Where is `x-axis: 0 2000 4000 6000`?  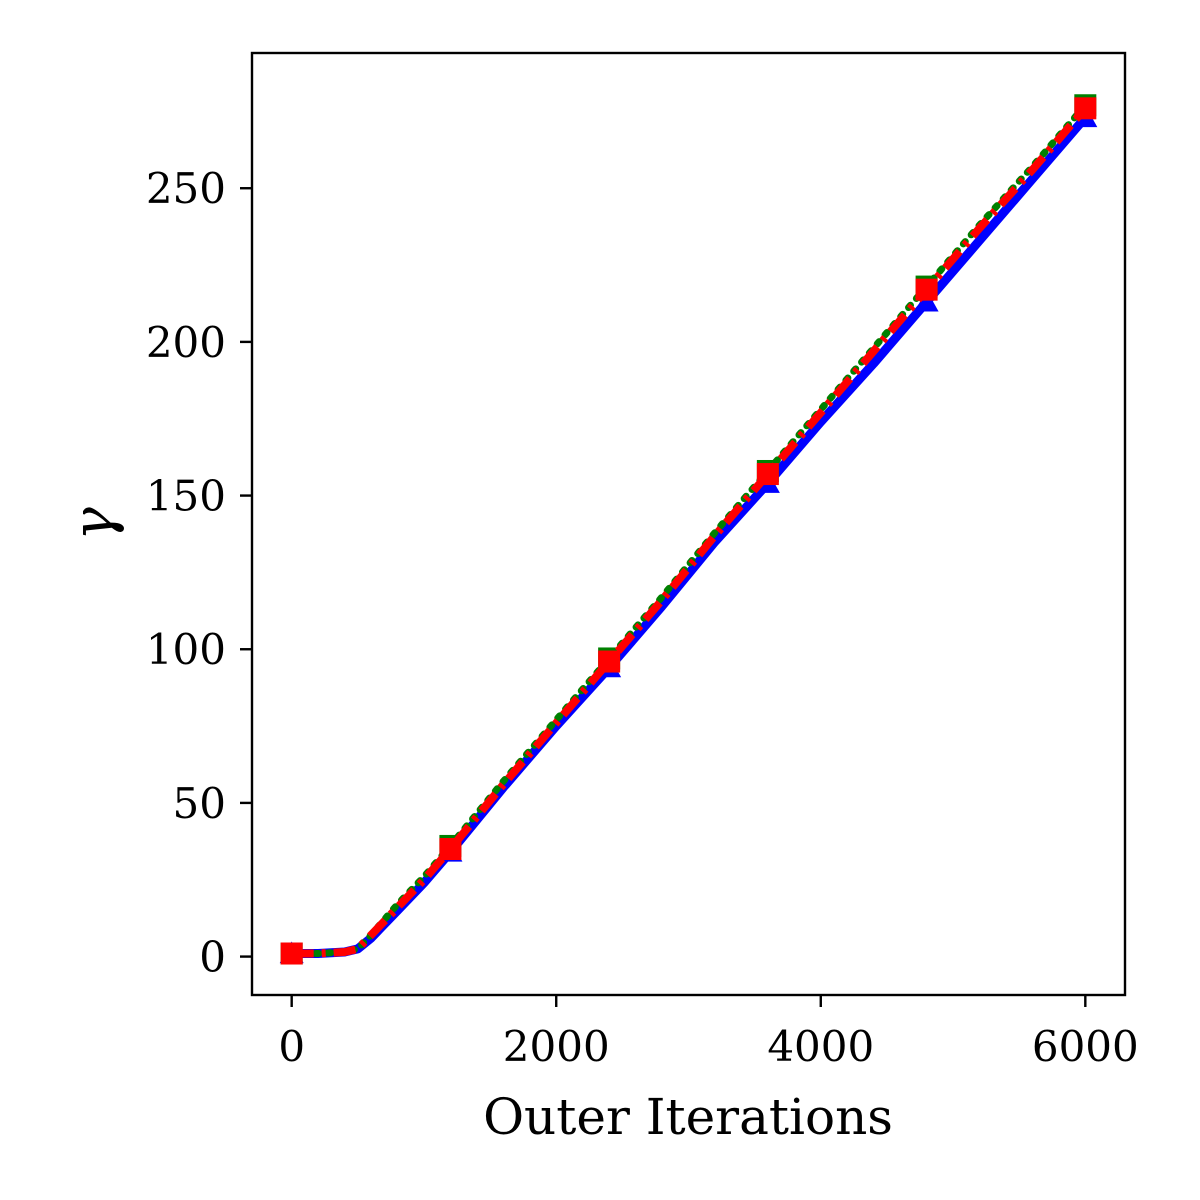
x-axis: 0 2000 4000 6000 is located at coordinates (708, 1033).